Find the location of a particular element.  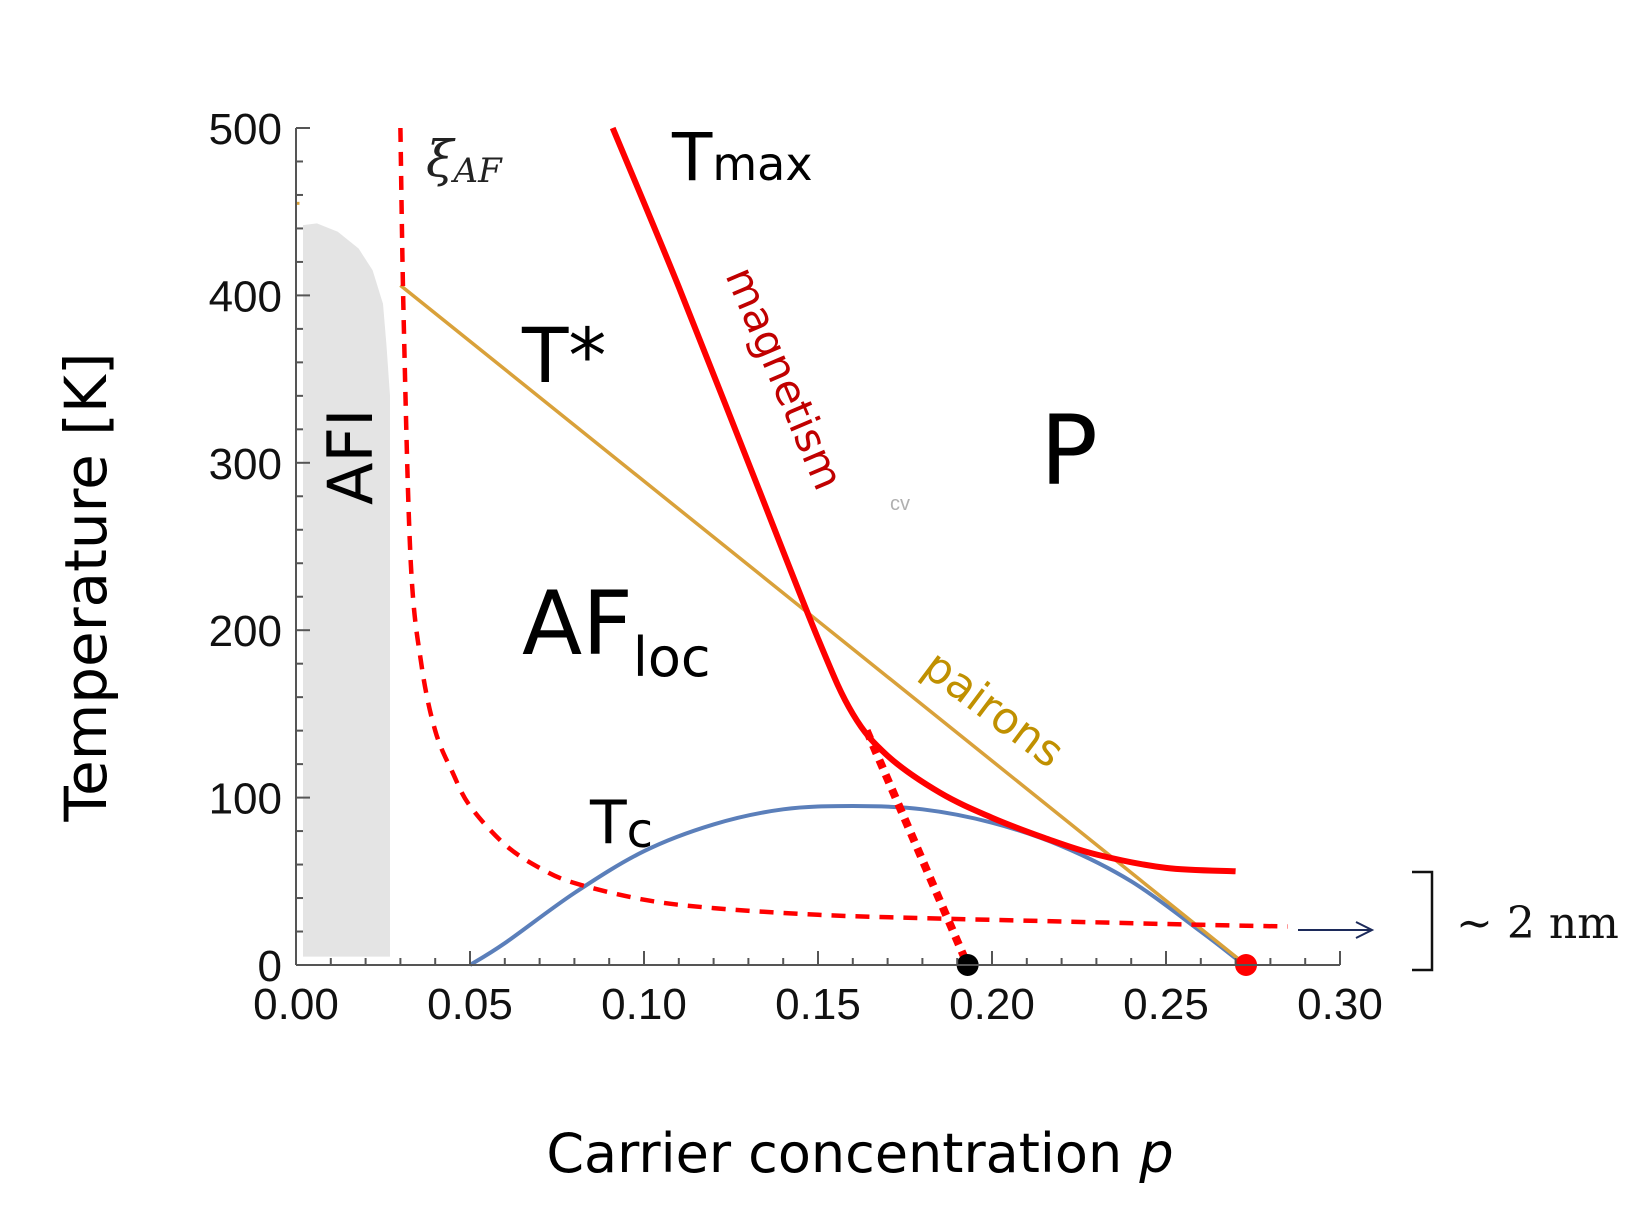

magnetism-label: magnetism is located at coordinates (785, 378).